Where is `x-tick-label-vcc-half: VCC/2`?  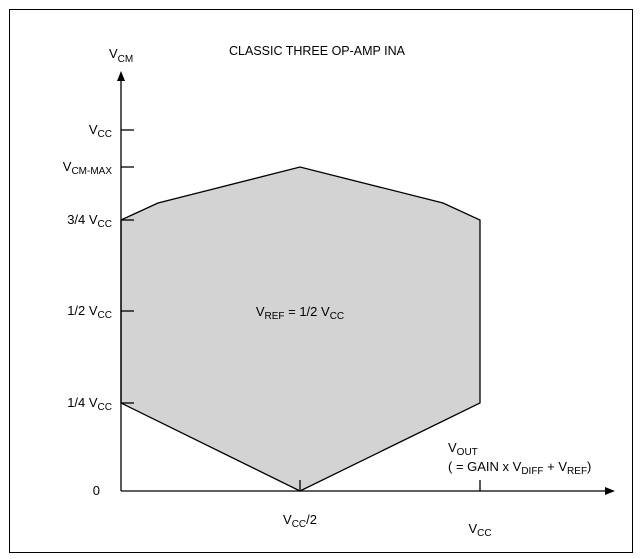
x-tick-label-vcc-half: VCC/2 is located at coordinates (300, 521).